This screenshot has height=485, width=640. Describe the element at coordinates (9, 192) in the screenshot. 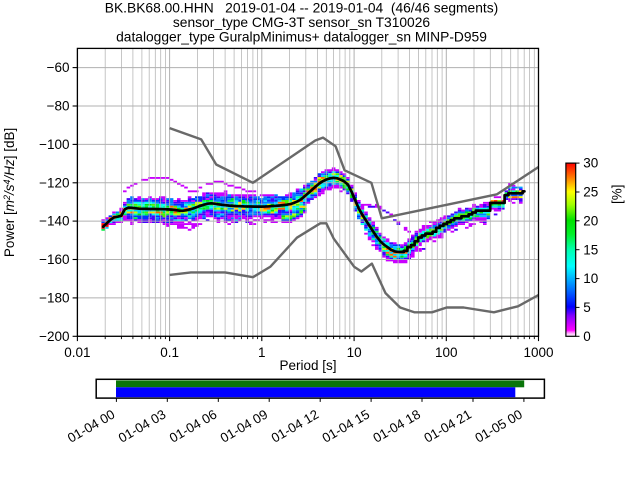

I see `svg-text: Power [m2/s4/Hz] [dB]` at that location.